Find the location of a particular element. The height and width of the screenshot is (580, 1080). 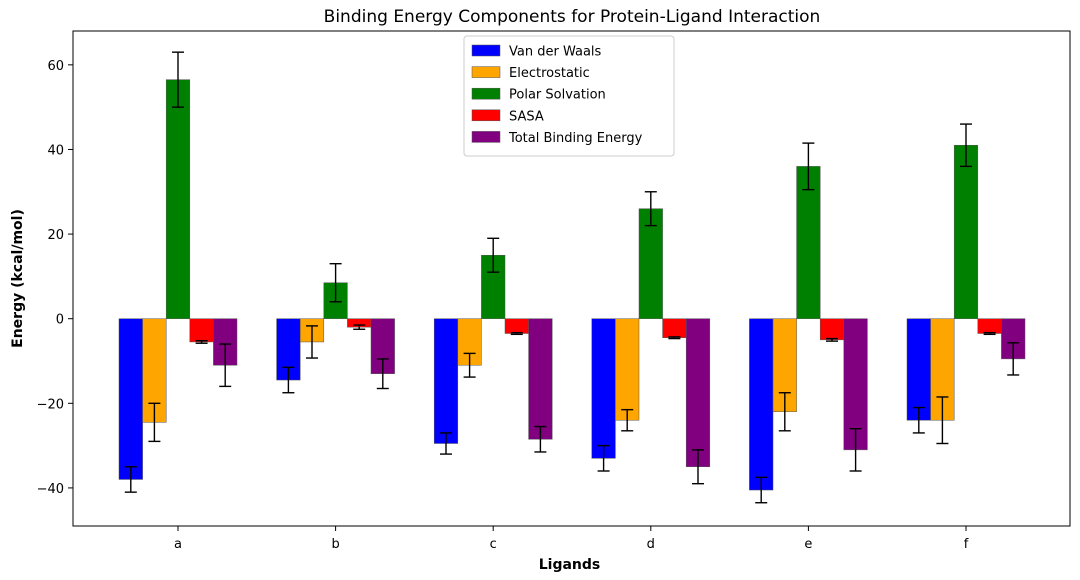

error-bar-total-binding-energy-f is located at coordinates (1013, 359).